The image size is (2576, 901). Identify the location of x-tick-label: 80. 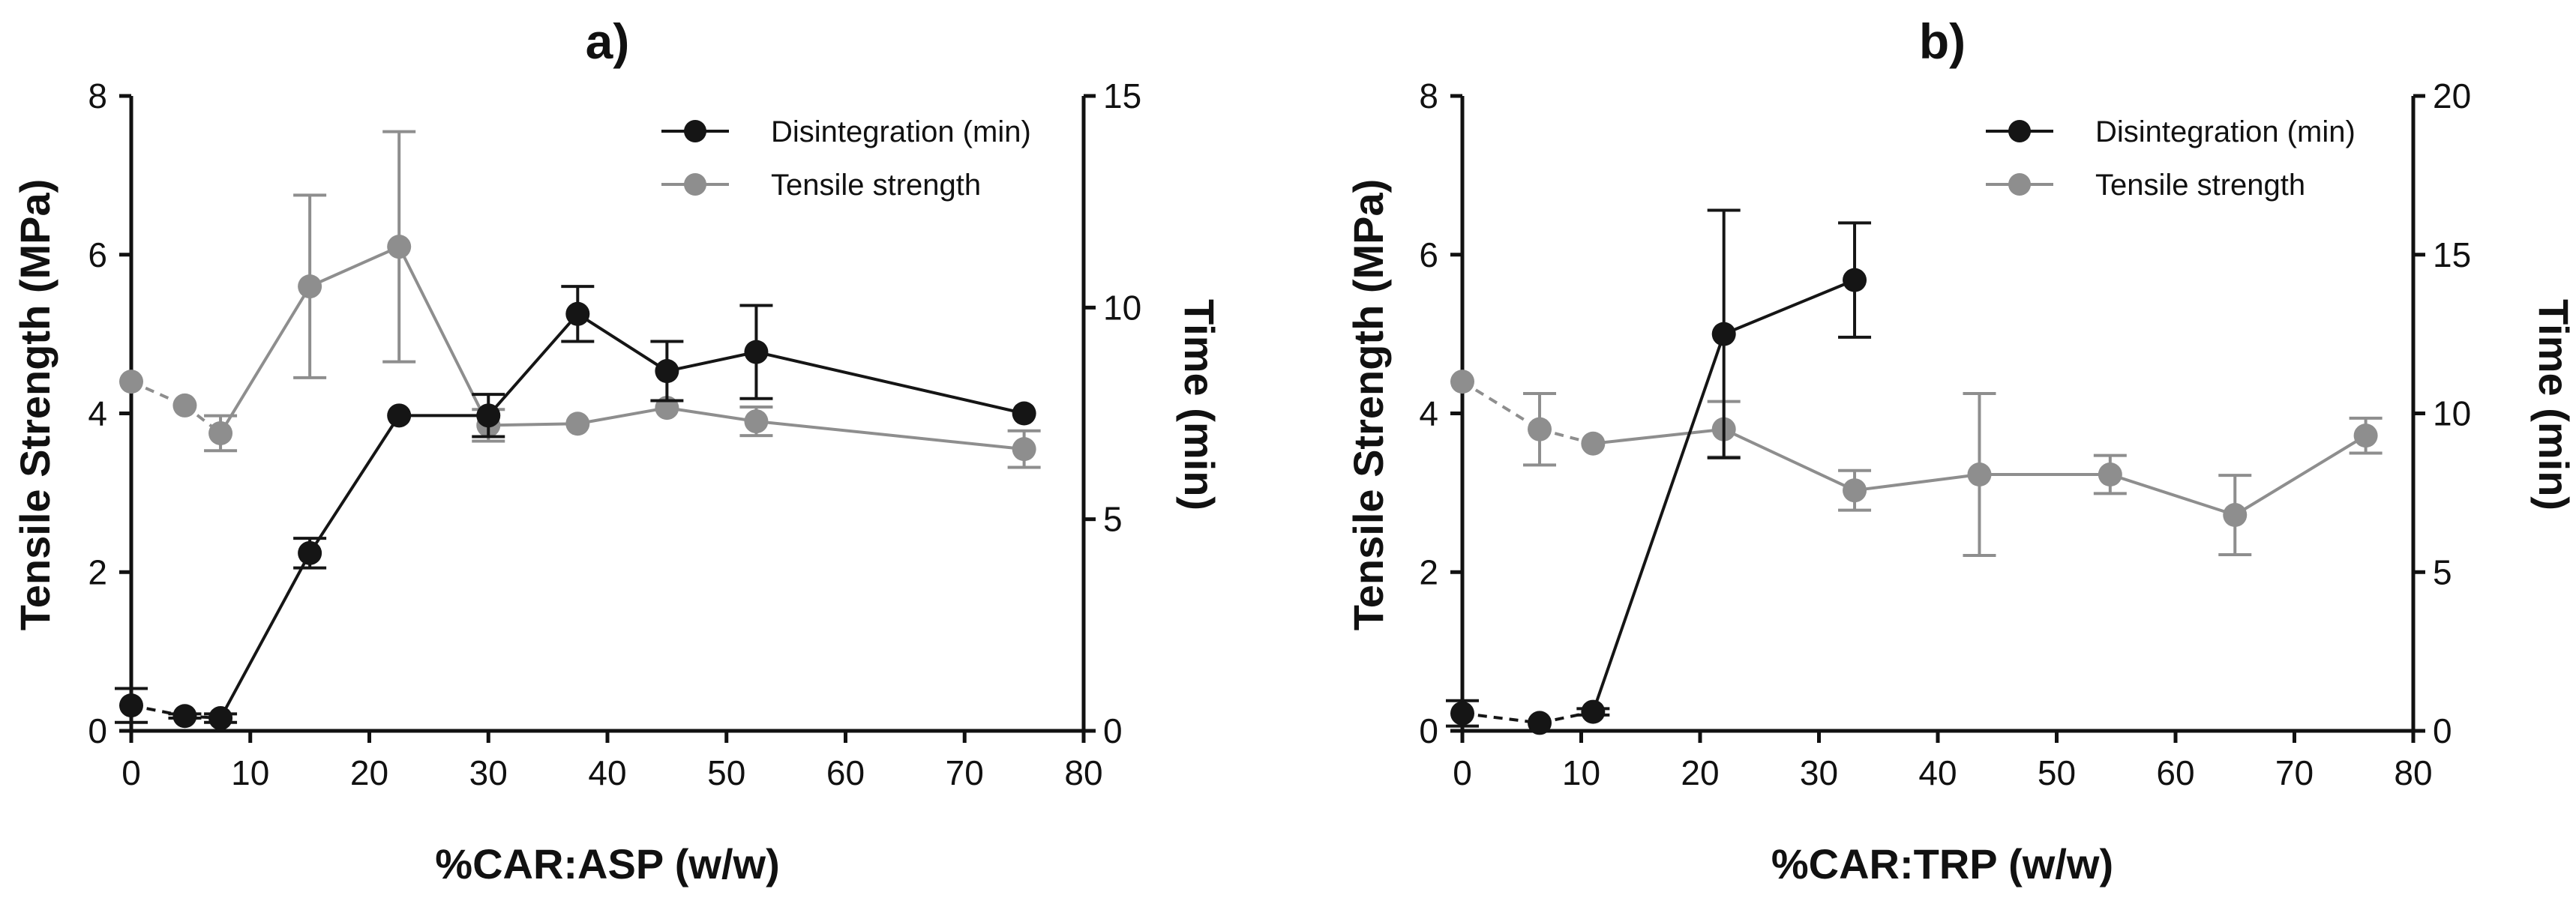
(2413, 772).